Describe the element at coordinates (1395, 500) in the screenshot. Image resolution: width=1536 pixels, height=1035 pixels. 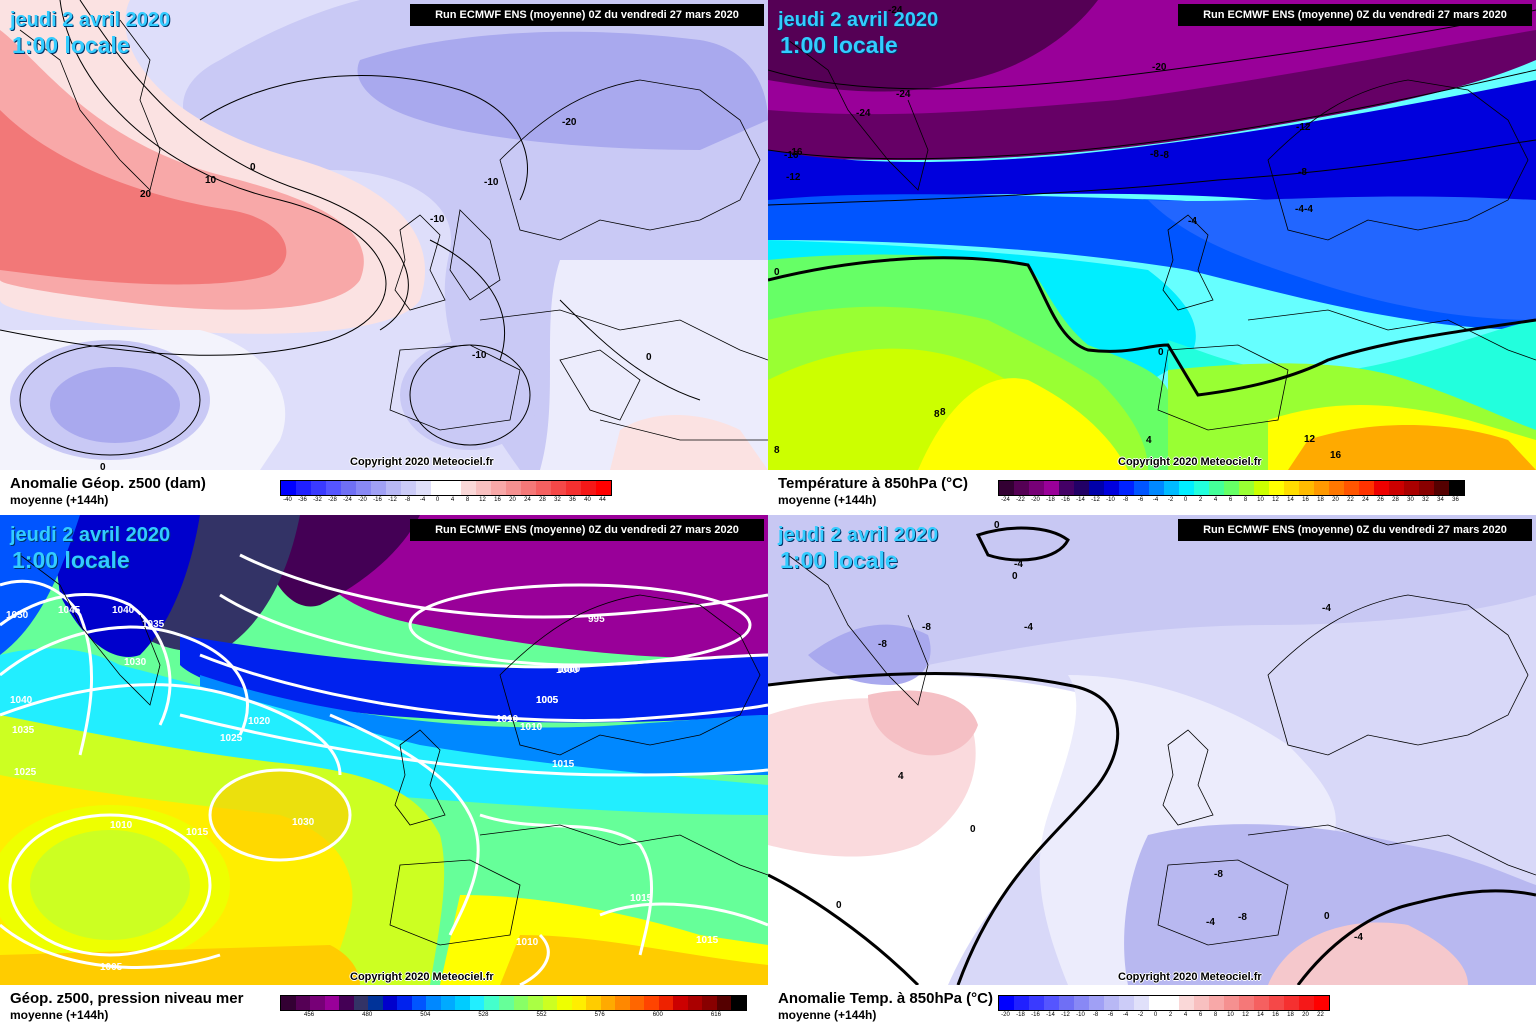
I see `legend-tick: 28` at that location.